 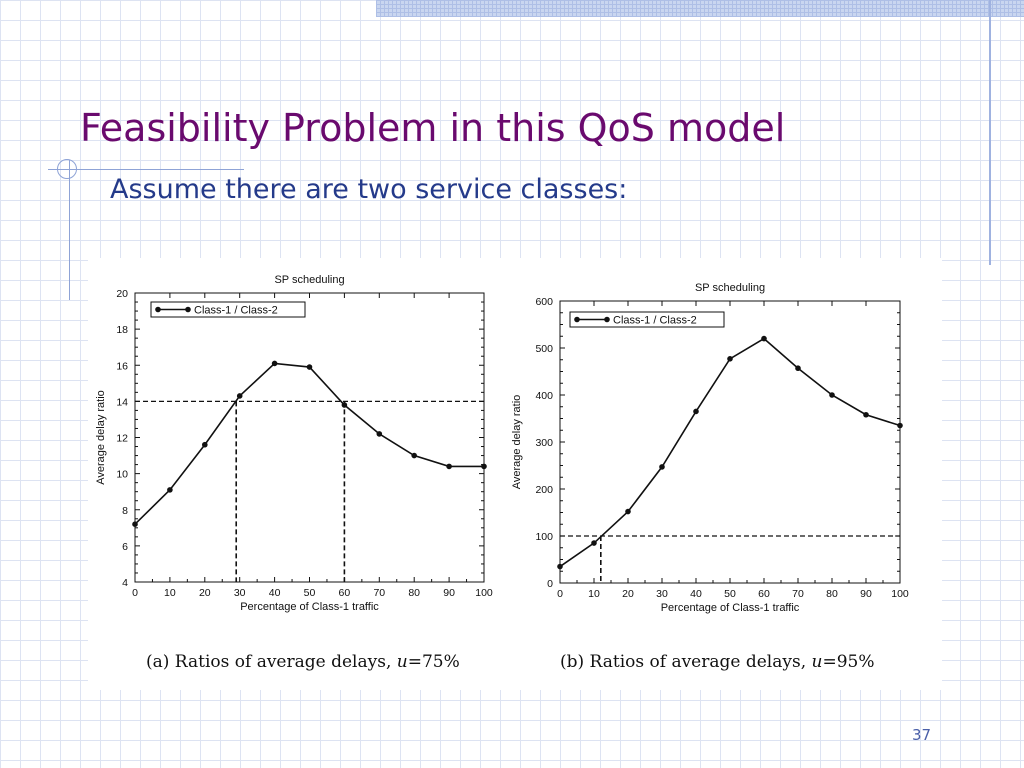 I want to click on y-tick-label: 10, so click(x=122, y=475).